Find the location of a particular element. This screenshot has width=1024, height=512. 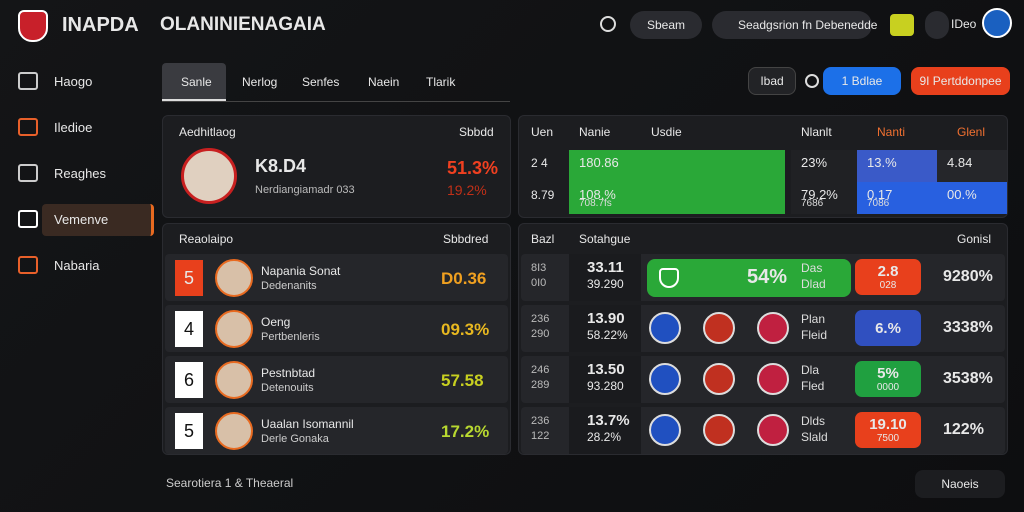

team-name: Fled is located at coordinates (813, 386).